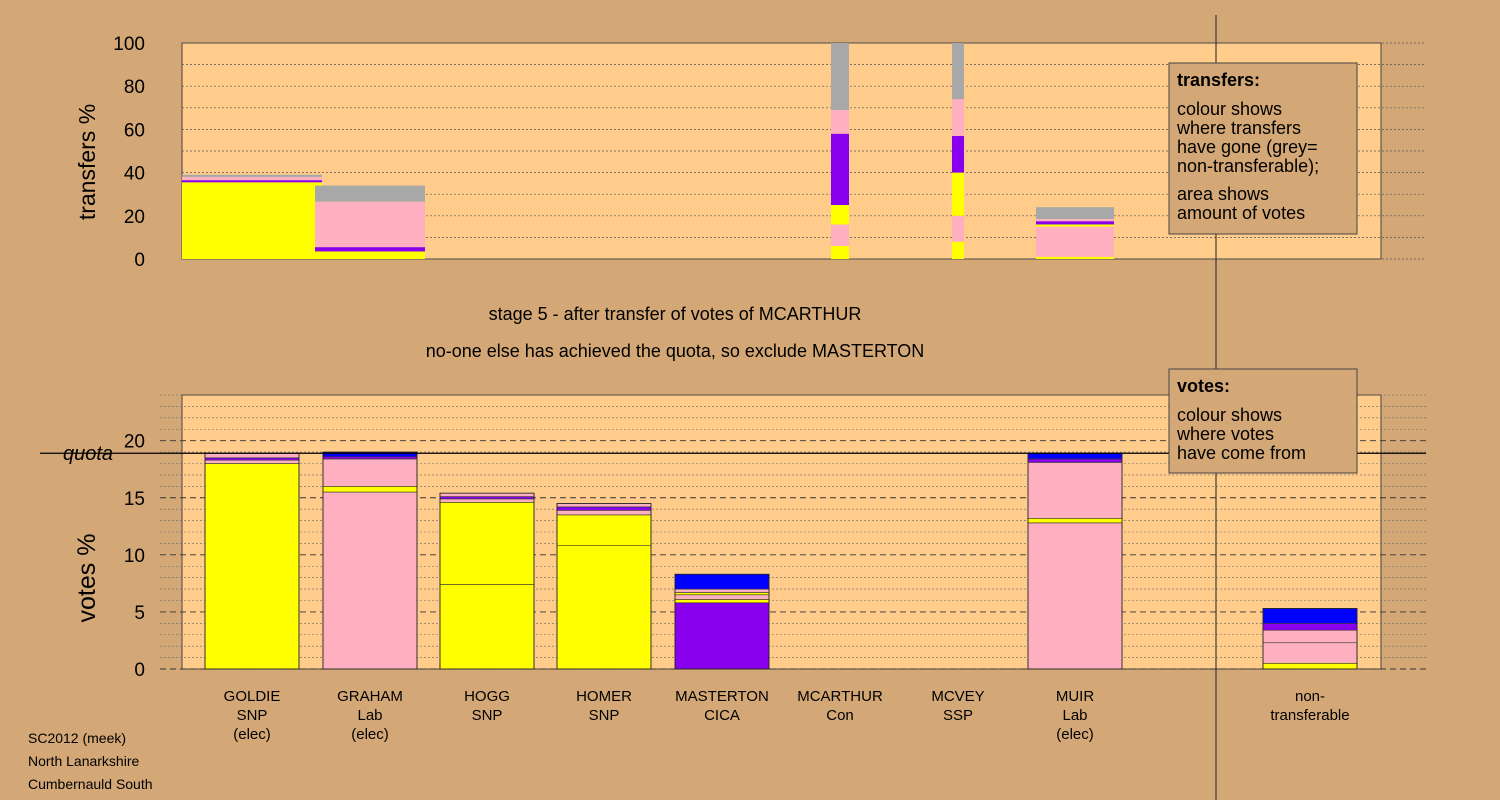  Describe the element at coordinates (1248, 166) in the screenshot. I see `legend-text: non-transferable);` at that location.